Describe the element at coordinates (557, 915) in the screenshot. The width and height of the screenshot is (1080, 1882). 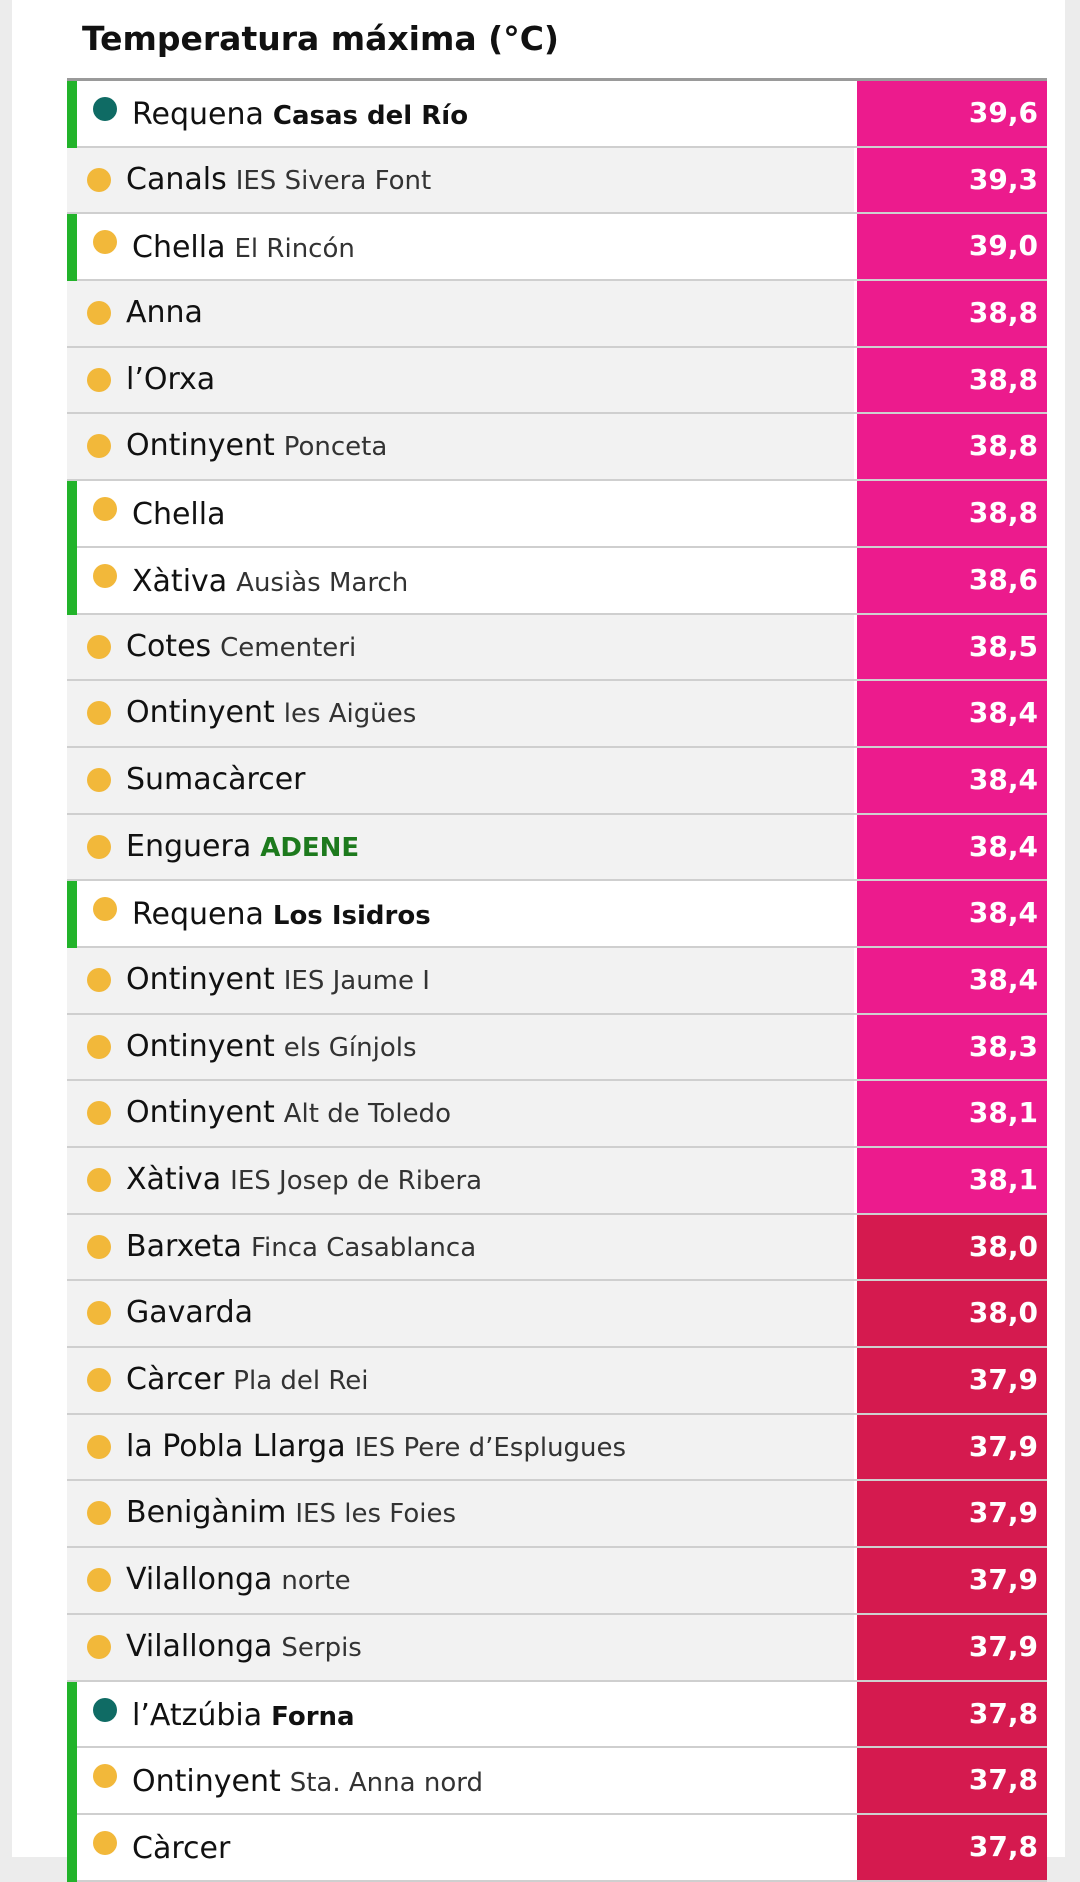
I see `table-row: Requena Los Isidros 38,4` at that location.